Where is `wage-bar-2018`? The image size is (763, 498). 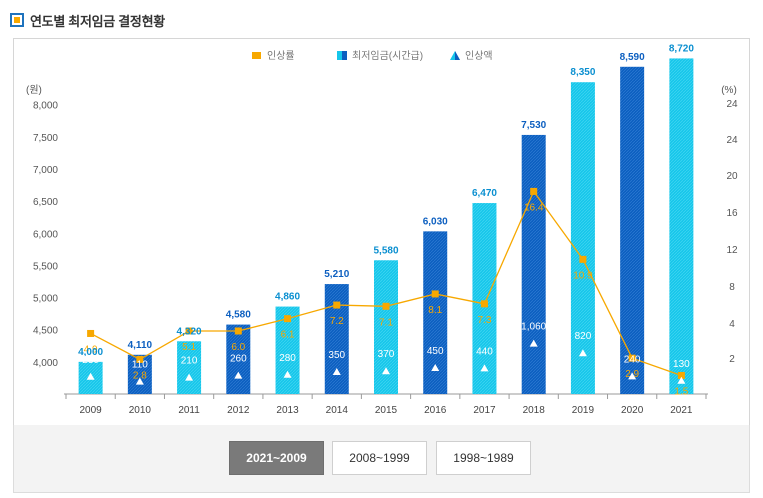 wage-bar-2018 is located at coordinates (533, 264).